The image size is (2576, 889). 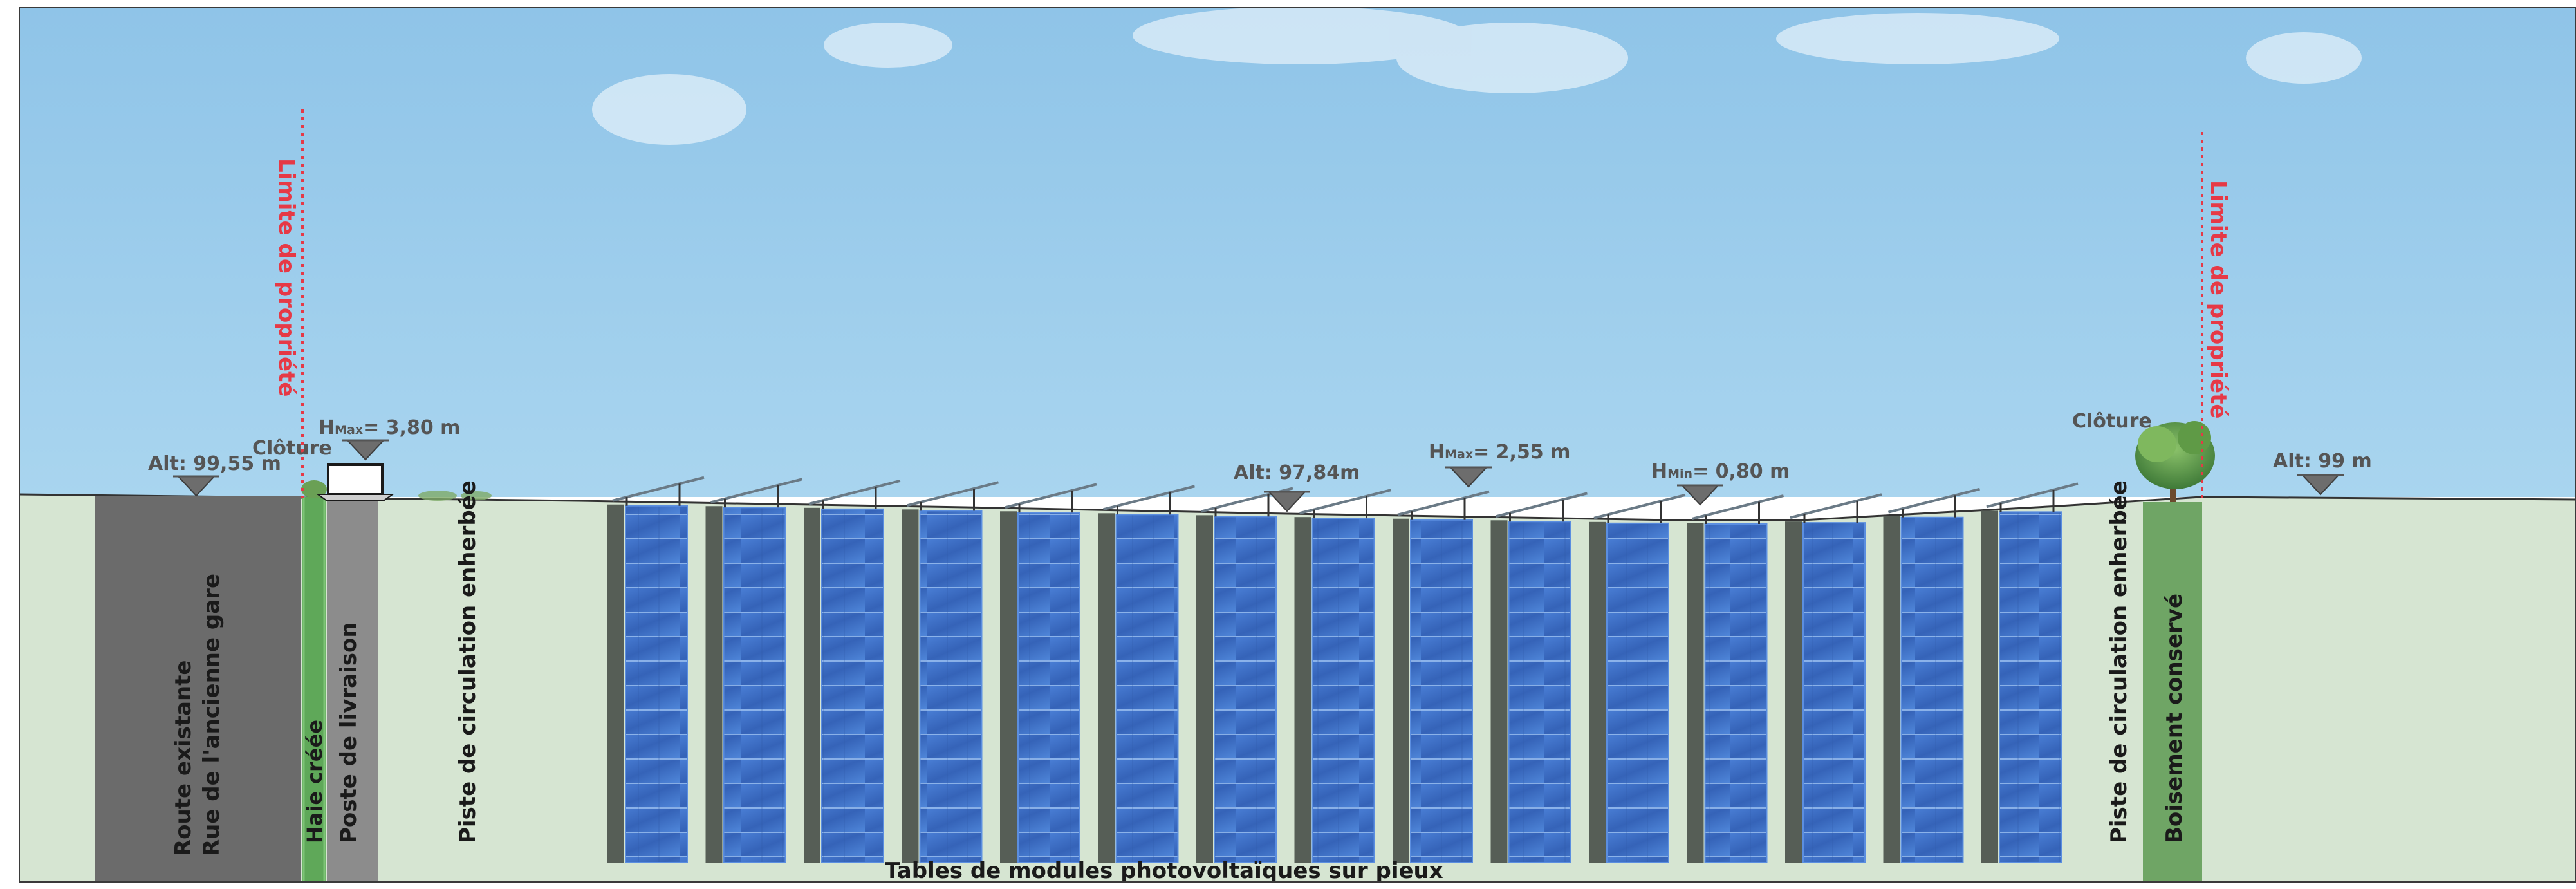 What do you see at coordinates (468, 661) in the screenshot?
I see `track-label-left: Piste de circulation enherbée` at bounding box center [468, 661].